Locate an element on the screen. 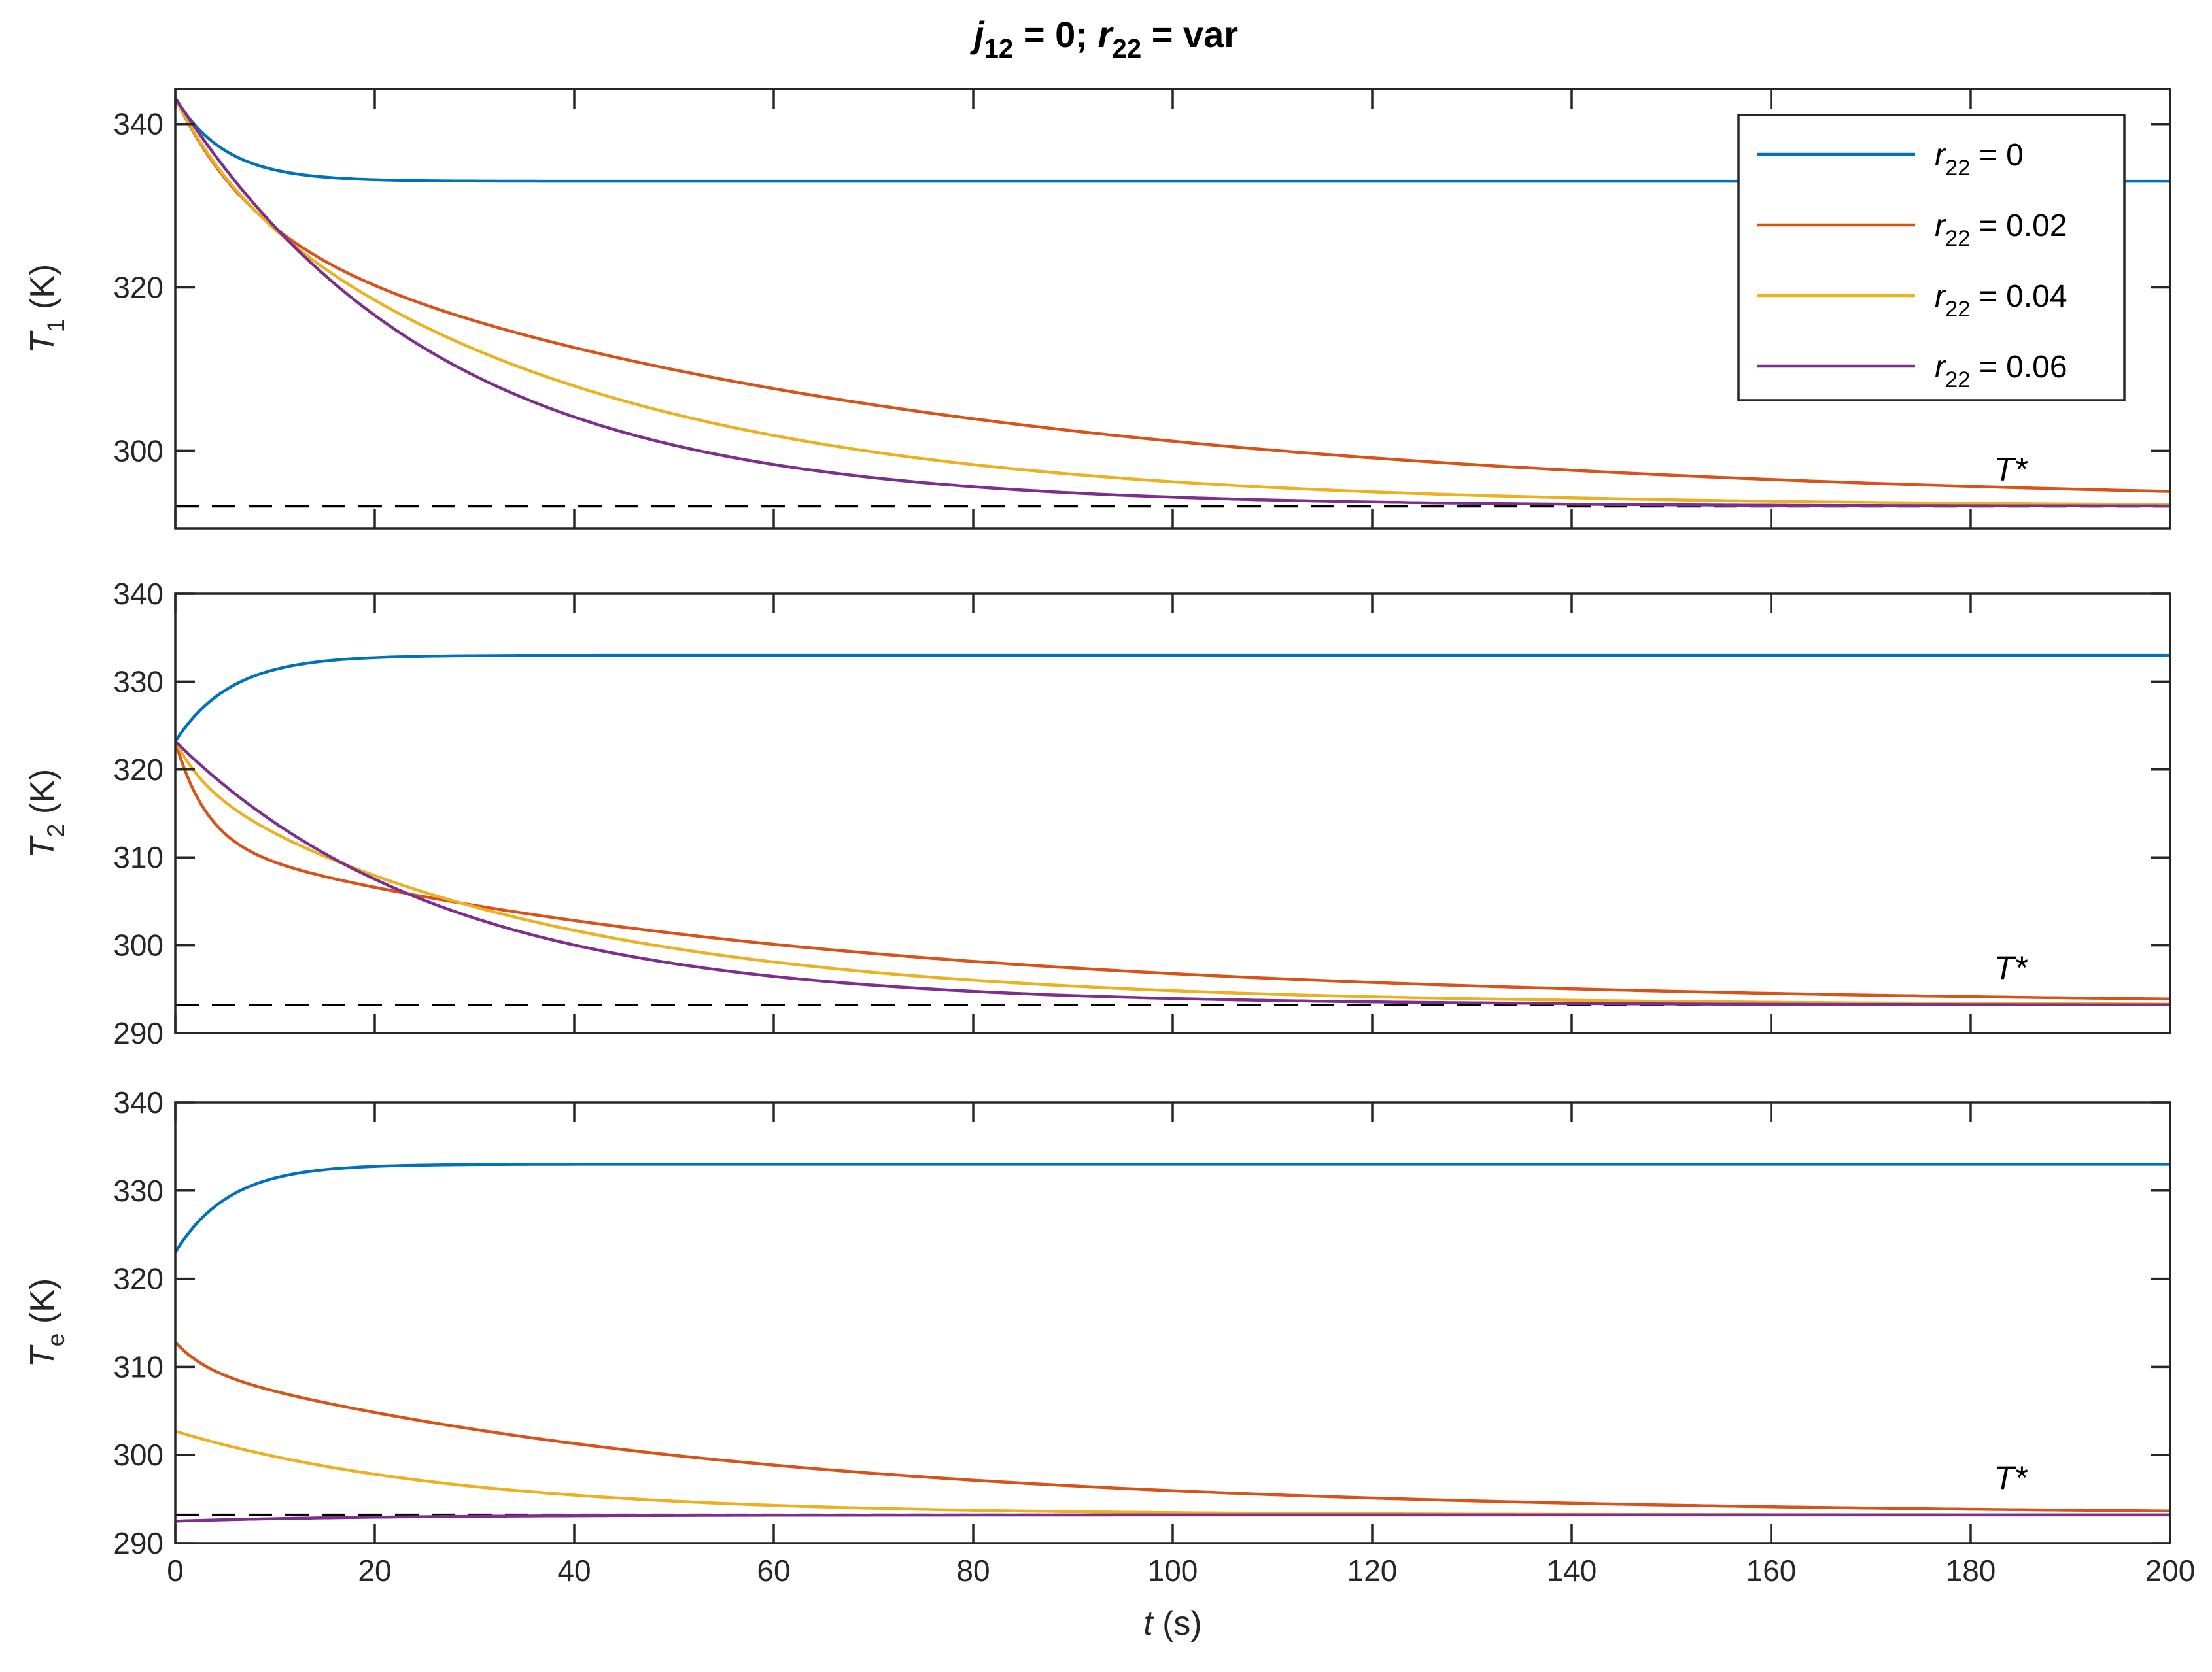 The width and height of the screenshot is (2212, 1672). legend-label-3: r22 = 0.06 is located at coordinates (2001, 371).